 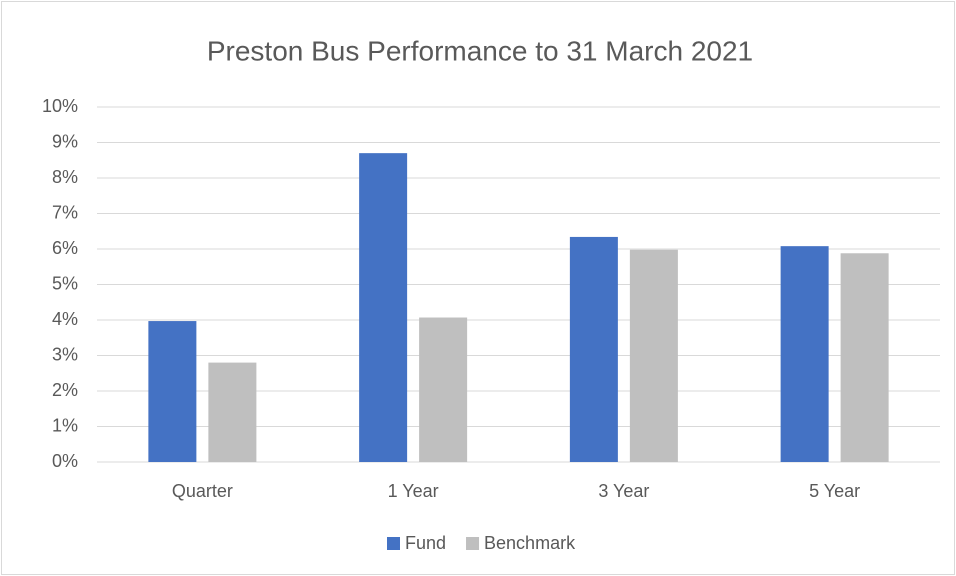 What do you see at coordinates (65, 248) in the screenshot?
I see `y-tick-label: 6%` at bounding box center [65, 248].